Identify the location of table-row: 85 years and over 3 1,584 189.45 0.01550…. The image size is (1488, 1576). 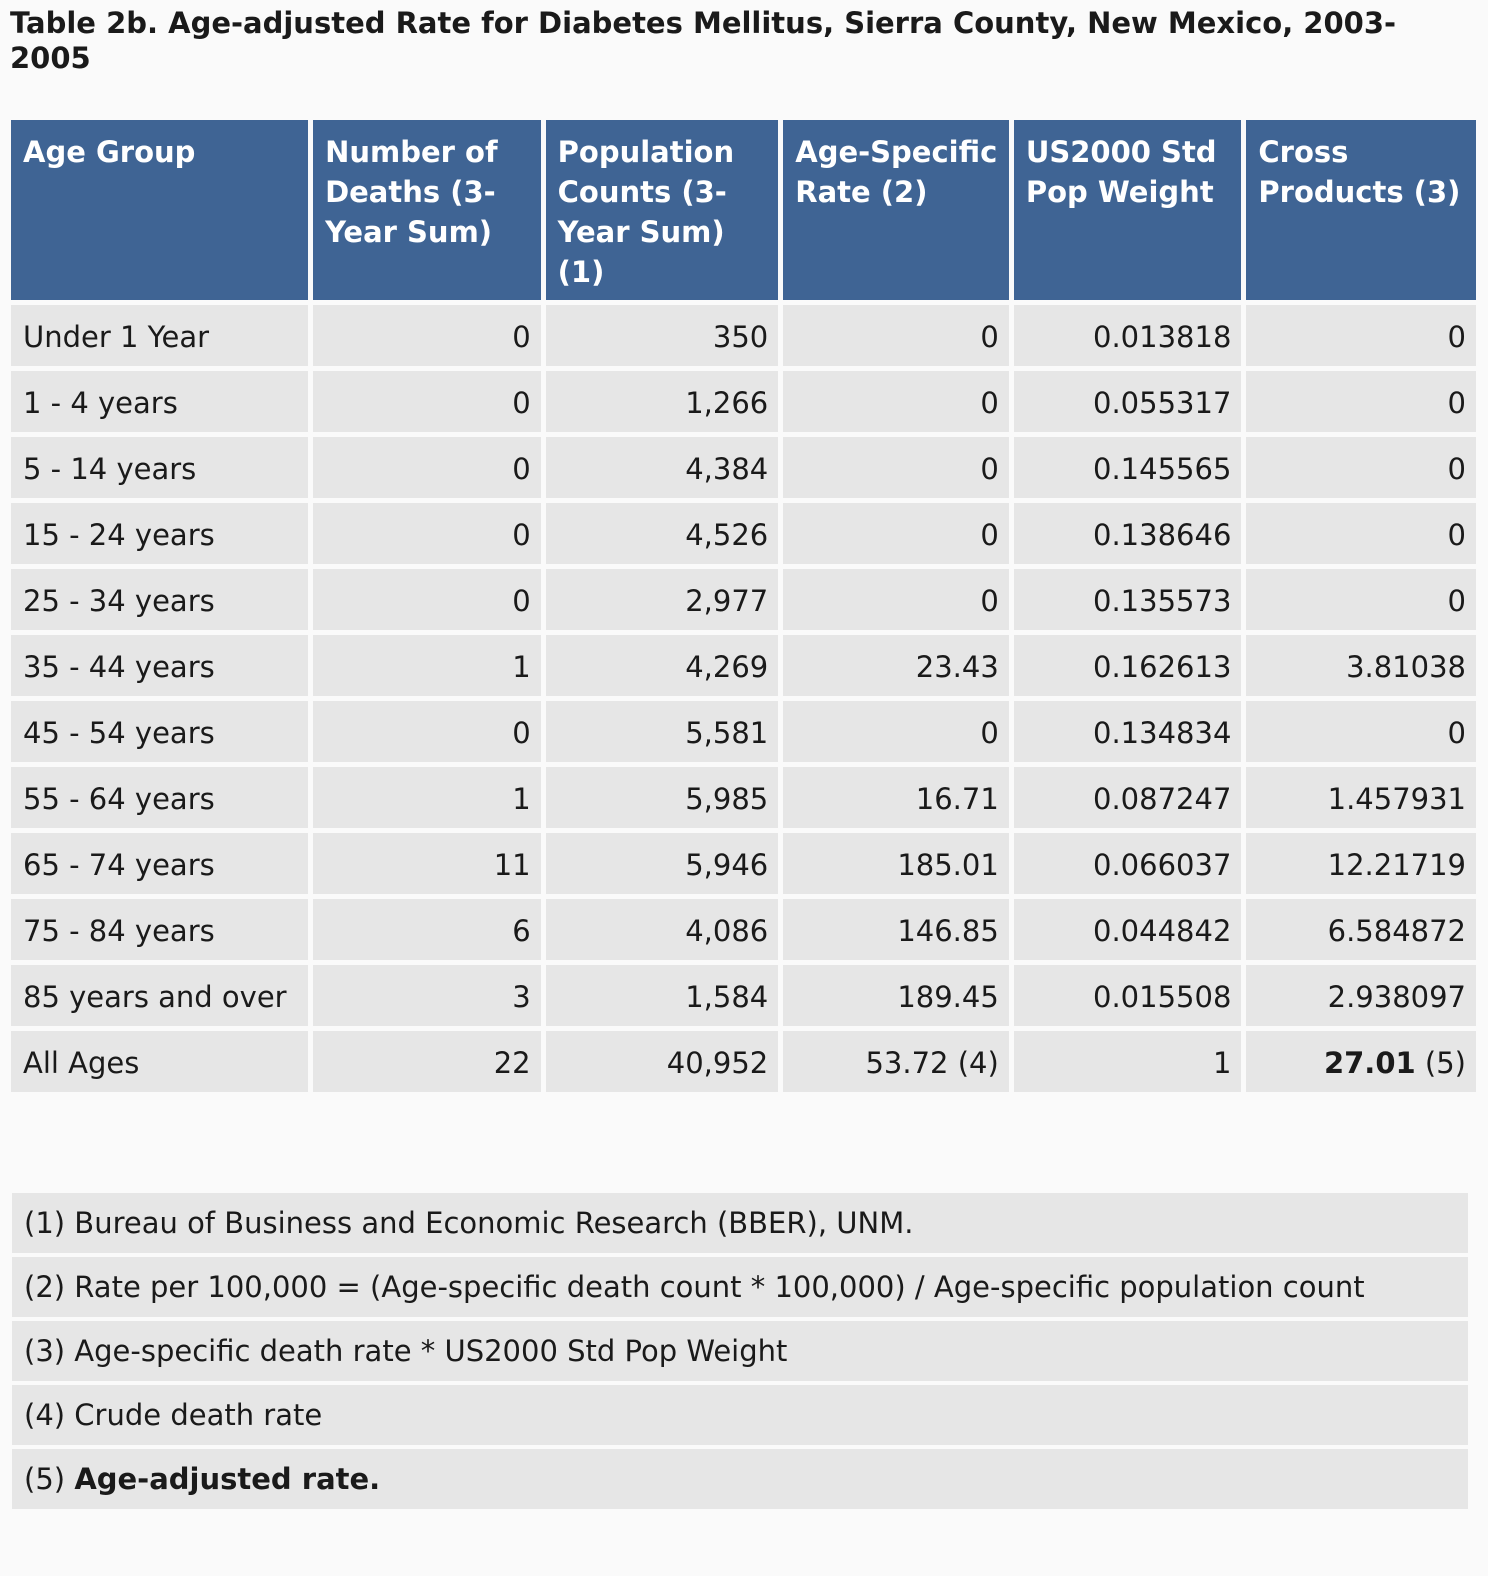
(743, 995).